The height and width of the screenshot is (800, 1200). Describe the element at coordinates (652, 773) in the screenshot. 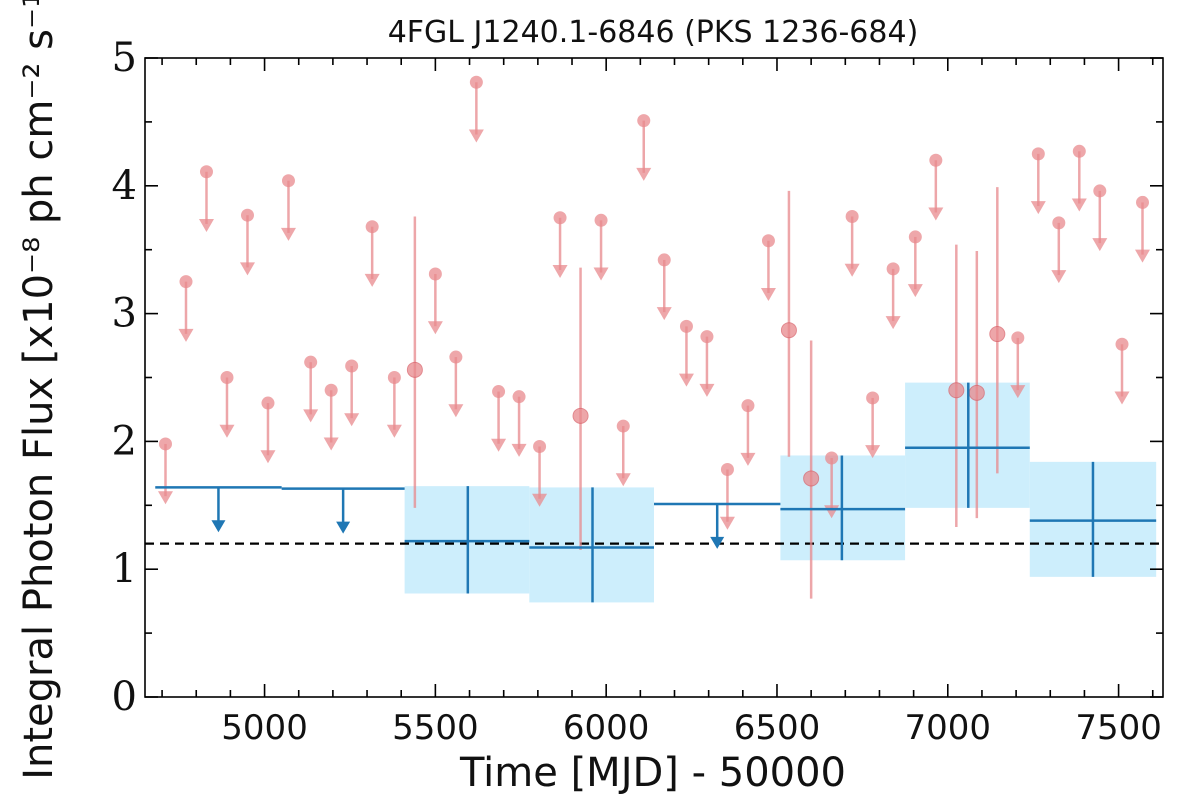

I see `x-axis-label: Time [MJD] - 50000` at that location.